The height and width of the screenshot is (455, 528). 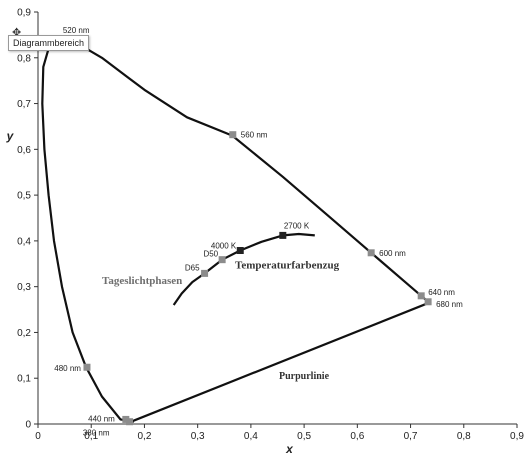 What do you see at coordinates (142, 281) in the screenshot?
I see `annotation-tageslichtphasen: Tageslichtphasen` at bounding box center [142, 281].